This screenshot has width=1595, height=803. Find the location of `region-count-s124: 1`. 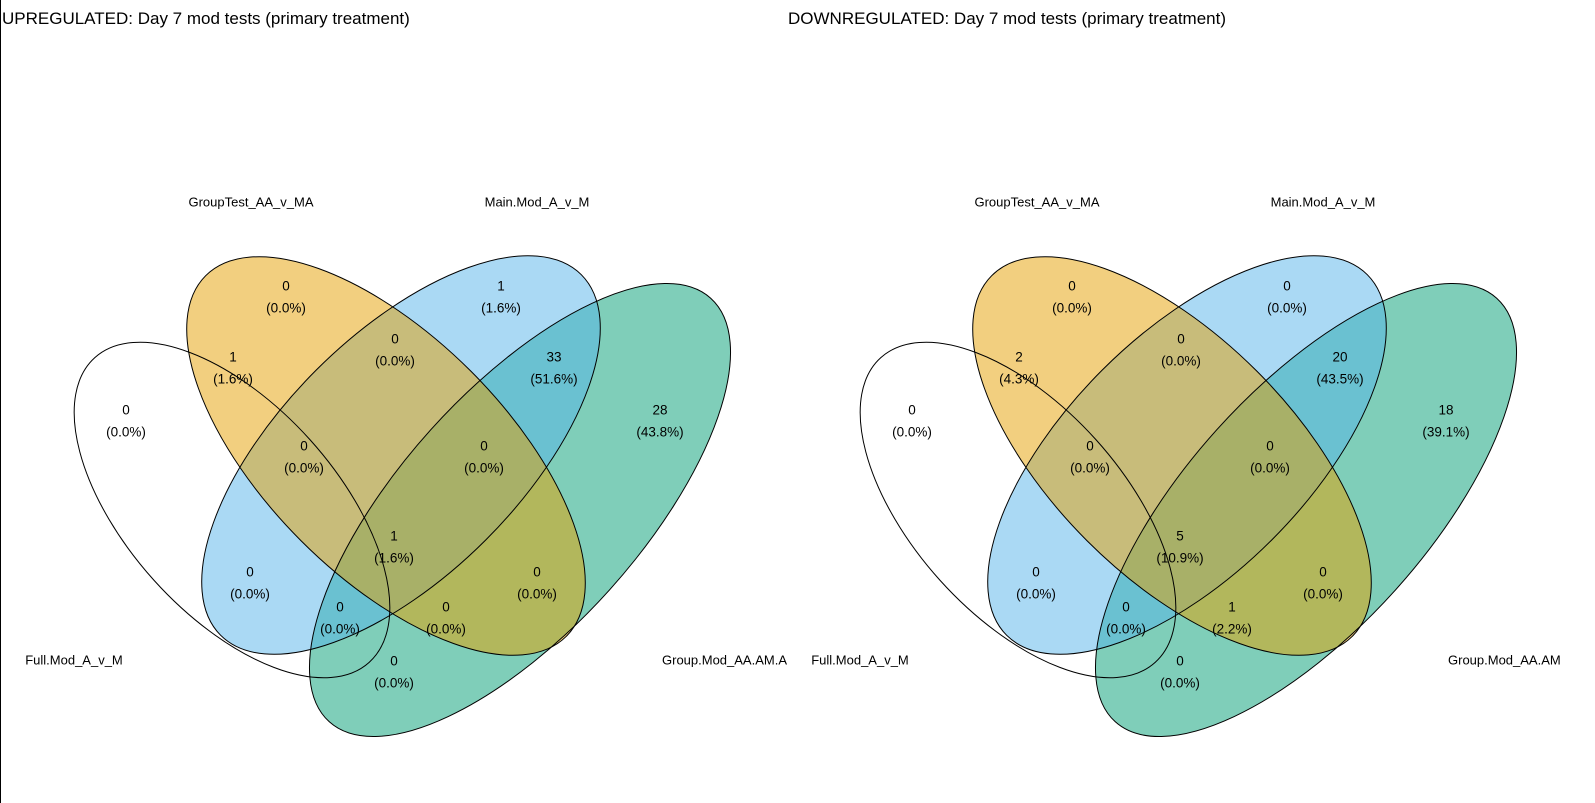

region-count-s124: 1 is located at coordinates (1232, 607).